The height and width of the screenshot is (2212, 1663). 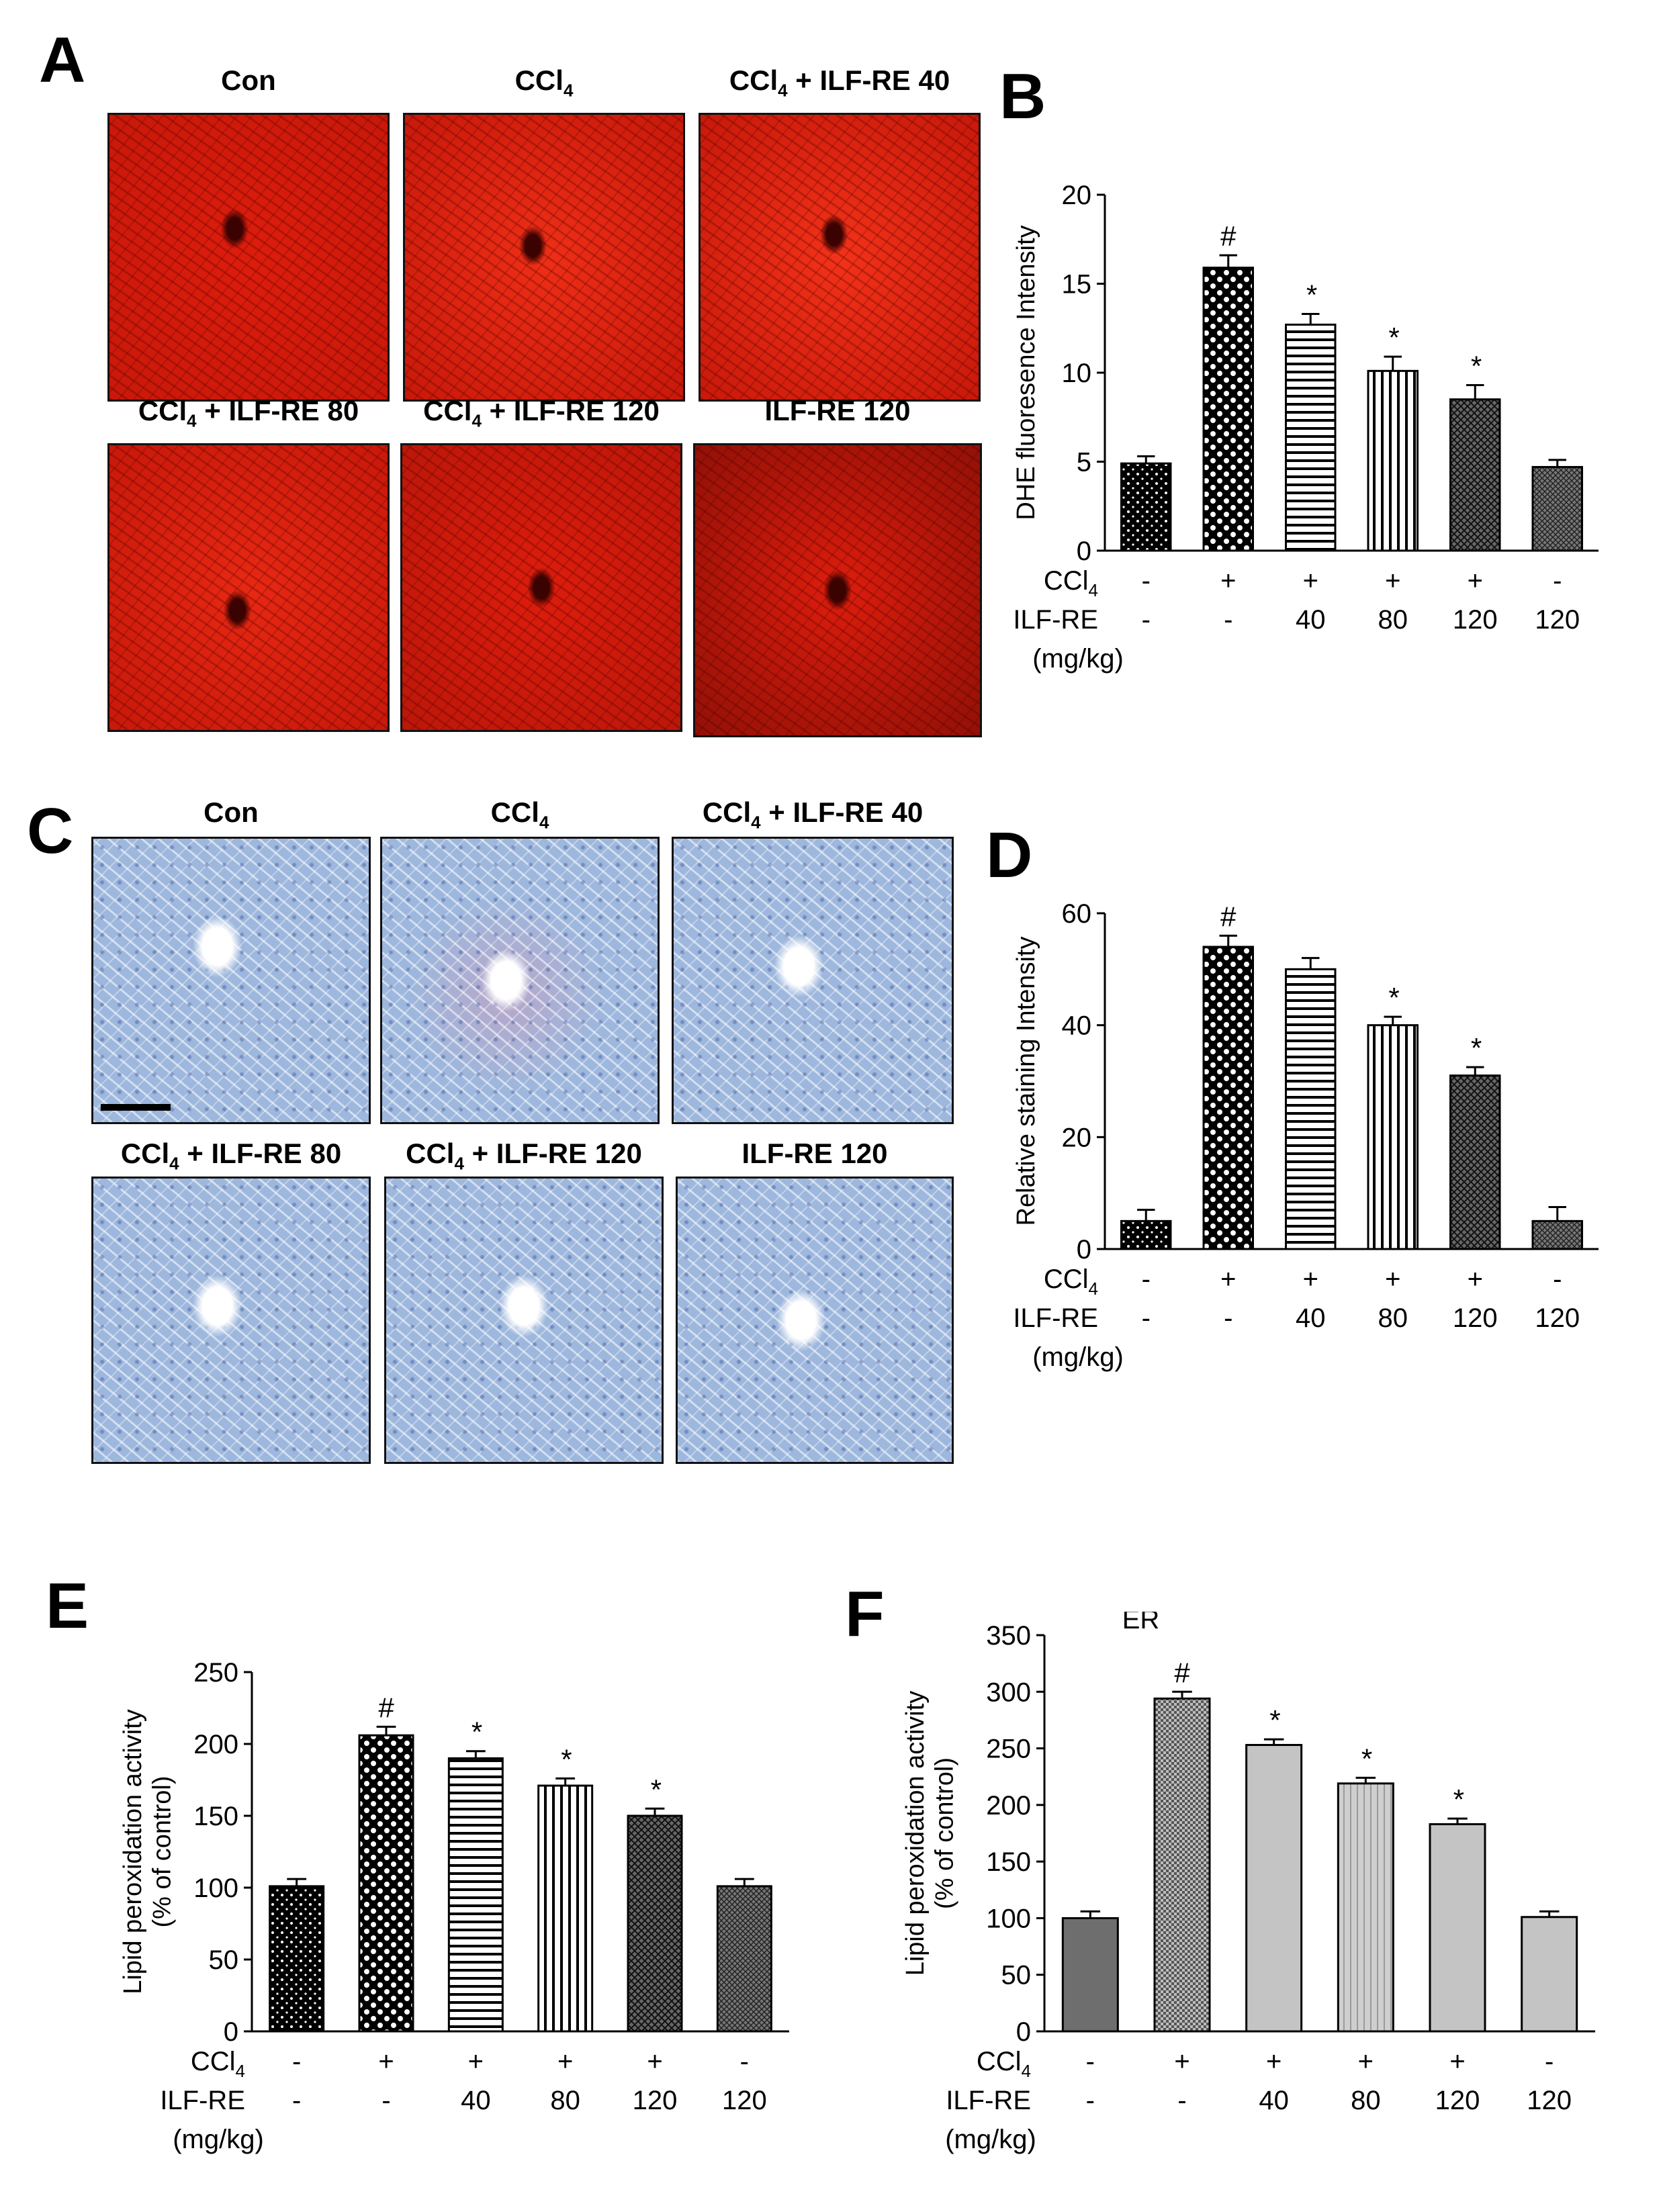 What do you see at coordinates (1026, 372) in the screenshot?
I see `y-axis-label: DHE fluoresence Intensity` at bounding box center [1026, 372].